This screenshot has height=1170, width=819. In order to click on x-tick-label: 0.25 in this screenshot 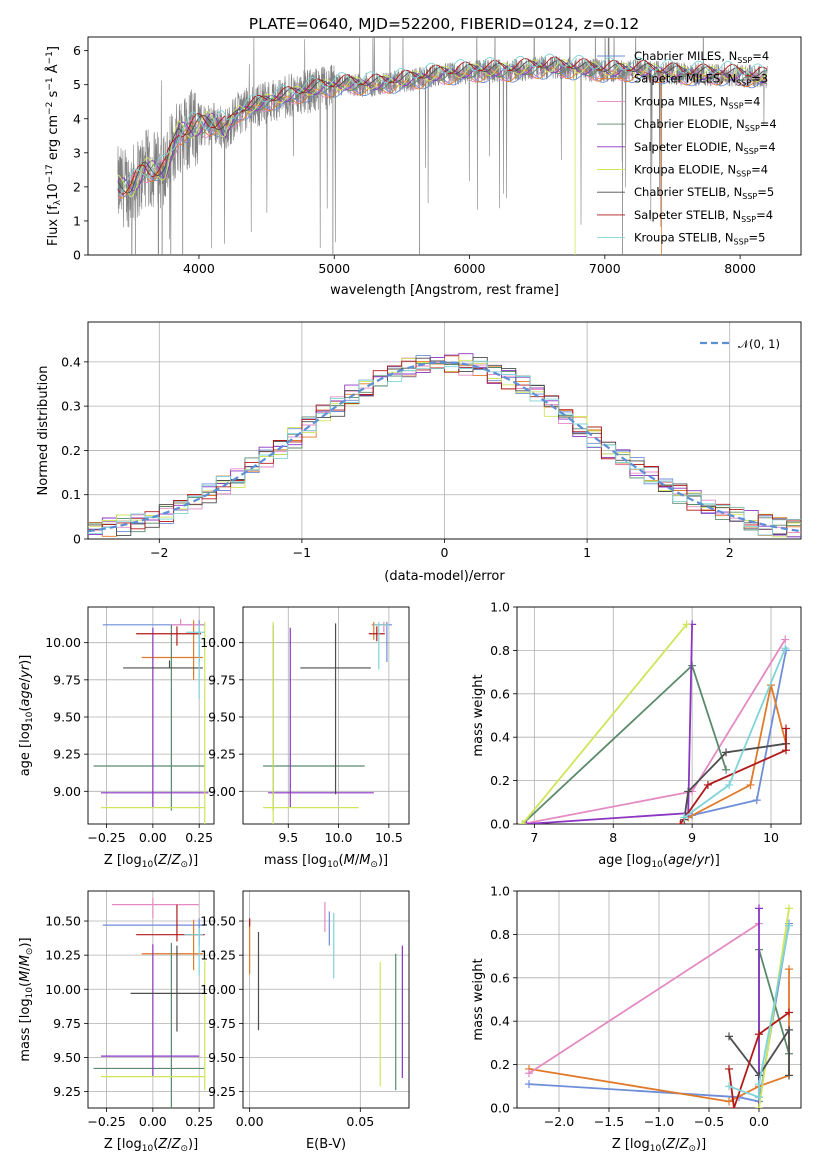, I will do `click(199, 837)`.